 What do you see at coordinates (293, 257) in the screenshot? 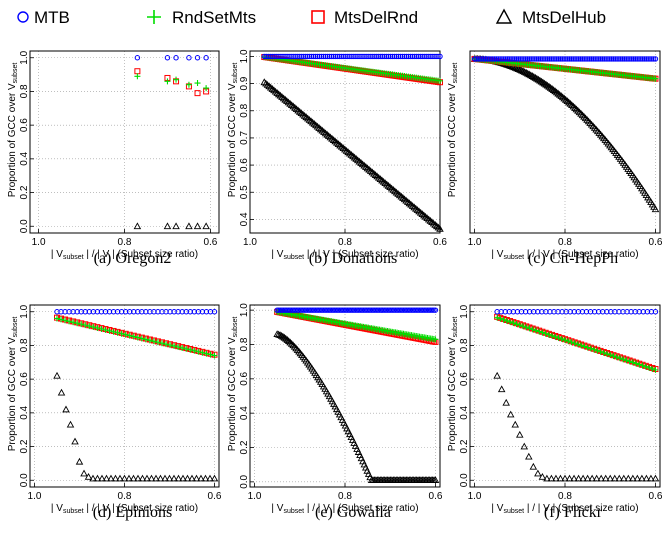
I see `x-axis-label-sub: subset` at bounding box center [293, 257].